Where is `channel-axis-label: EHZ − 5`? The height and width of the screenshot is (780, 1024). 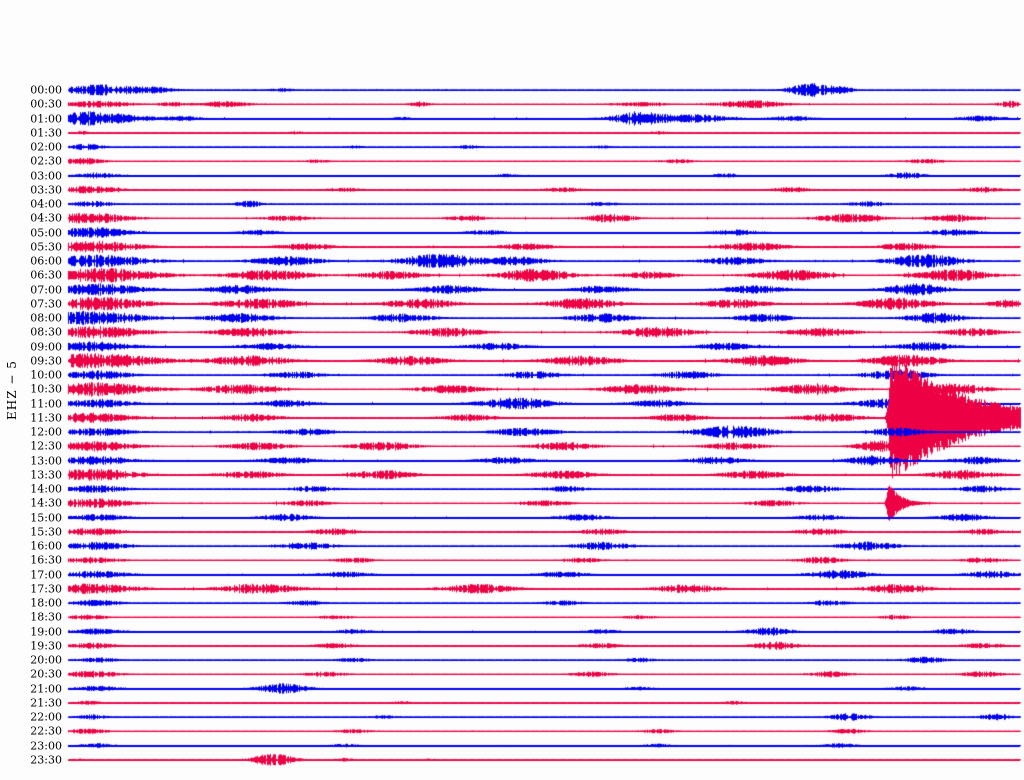 channel-axis-label: EHZ − 5 is located at coordinates (12, 390).